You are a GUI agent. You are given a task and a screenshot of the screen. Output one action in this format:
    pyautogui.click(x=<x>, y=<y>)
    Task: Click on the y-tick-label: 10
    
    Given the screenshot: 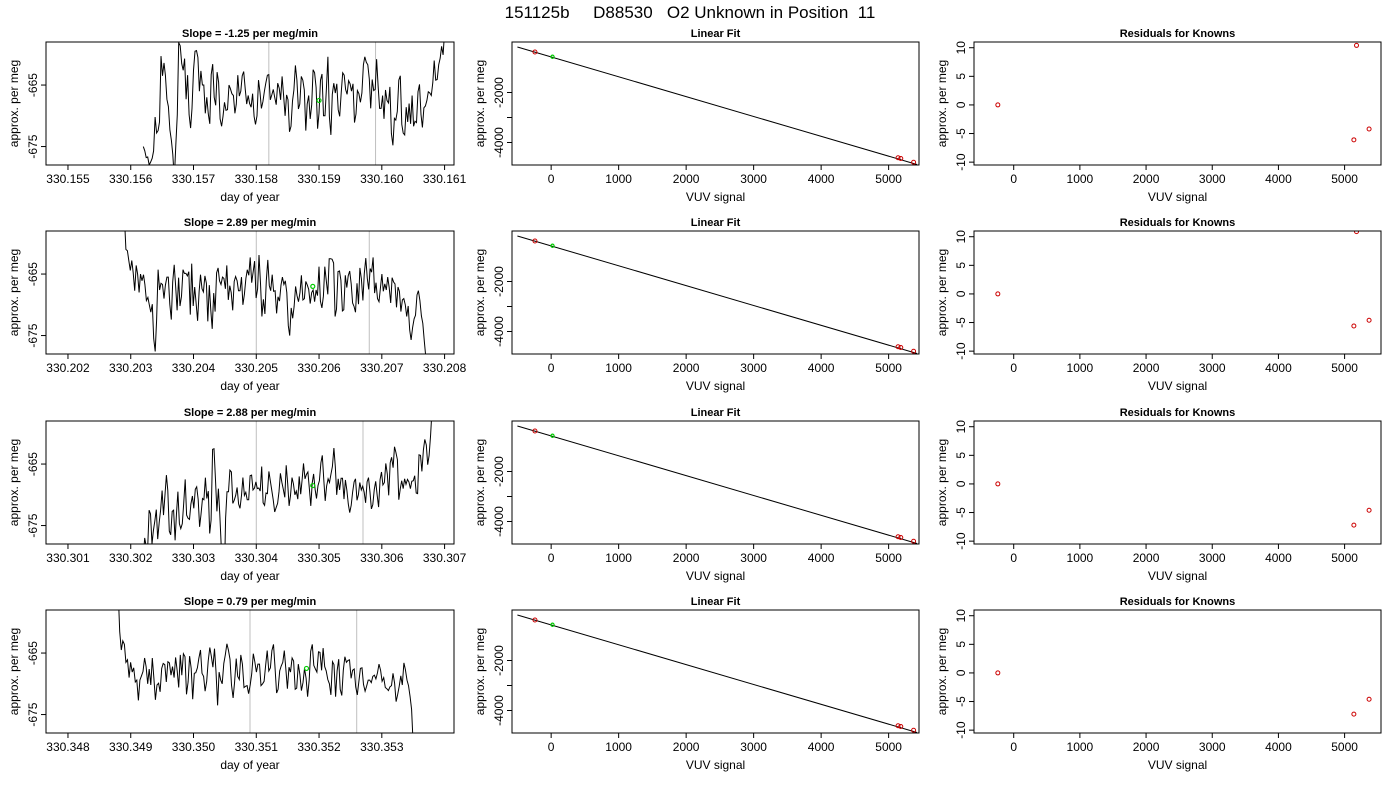 What is the action you would take?
    pyautogui.click(x=961, y=427)
    